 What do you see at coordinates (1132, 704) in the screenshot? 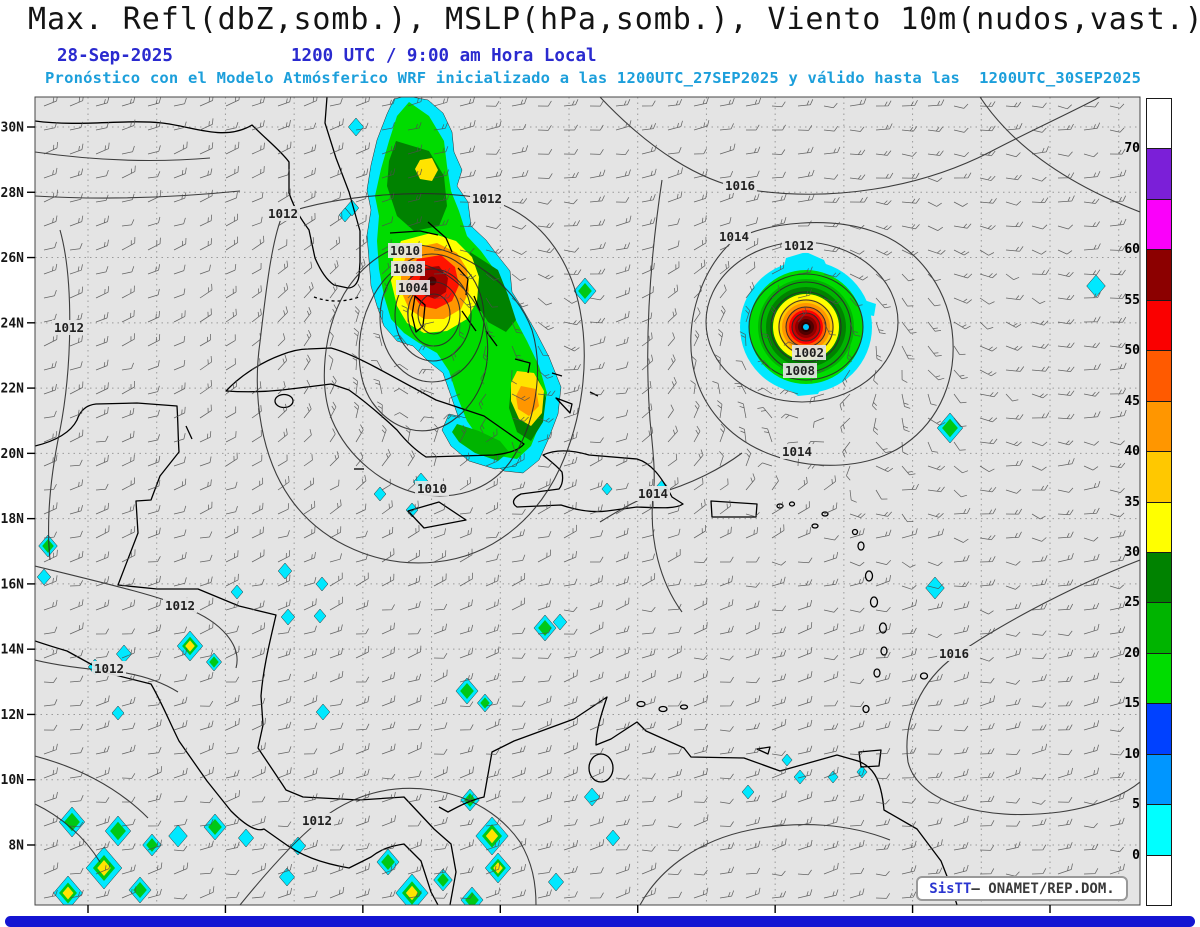
I see `colorbar-tick-label: 15` at bounding box center [1132, 704].